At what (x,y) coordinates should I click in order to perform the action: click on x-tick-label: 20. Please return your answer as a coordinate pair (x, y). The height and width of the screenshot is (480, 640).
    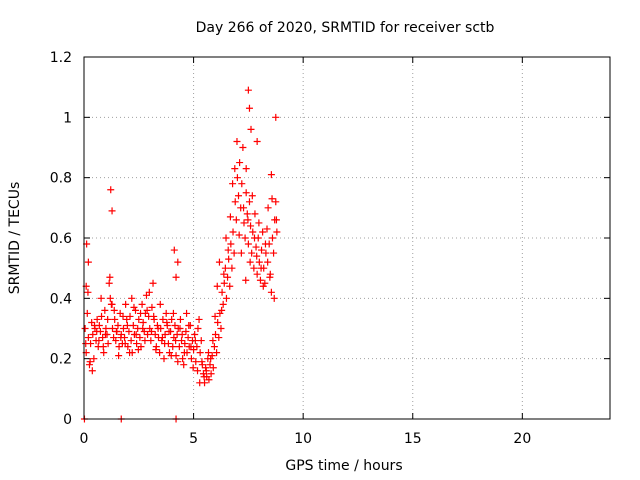
    Looking at the image, I should click on (522, 439).